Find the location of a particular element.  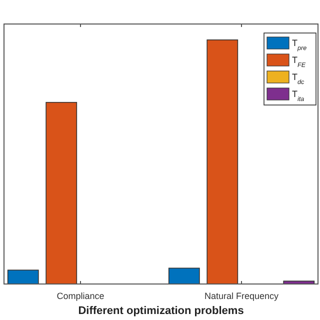

legend-label: T$_{dc}$ is located at coordinates (298, 79).